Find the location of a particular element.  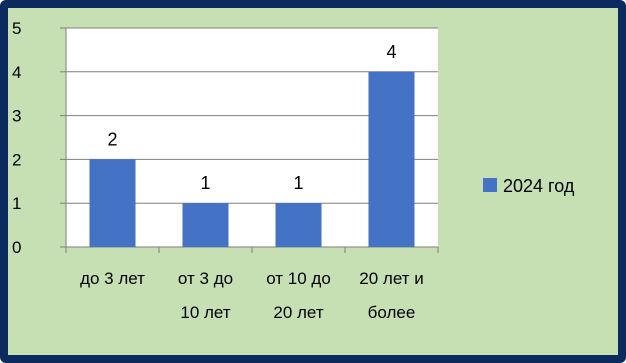

x-tick-label: 20 лет и is located at coordinates (391, 278).